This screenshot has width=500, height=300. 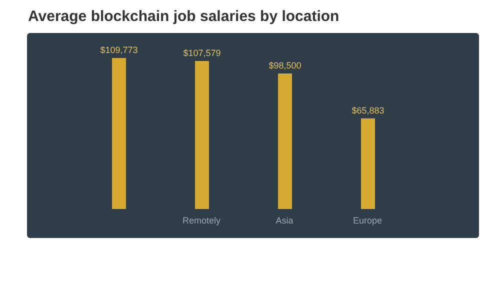 What do you see at coordinates (184, 16) in the screenshot?
I see `chart-title: Average blockchain job salaries by location` at bounding box center [184, 16].